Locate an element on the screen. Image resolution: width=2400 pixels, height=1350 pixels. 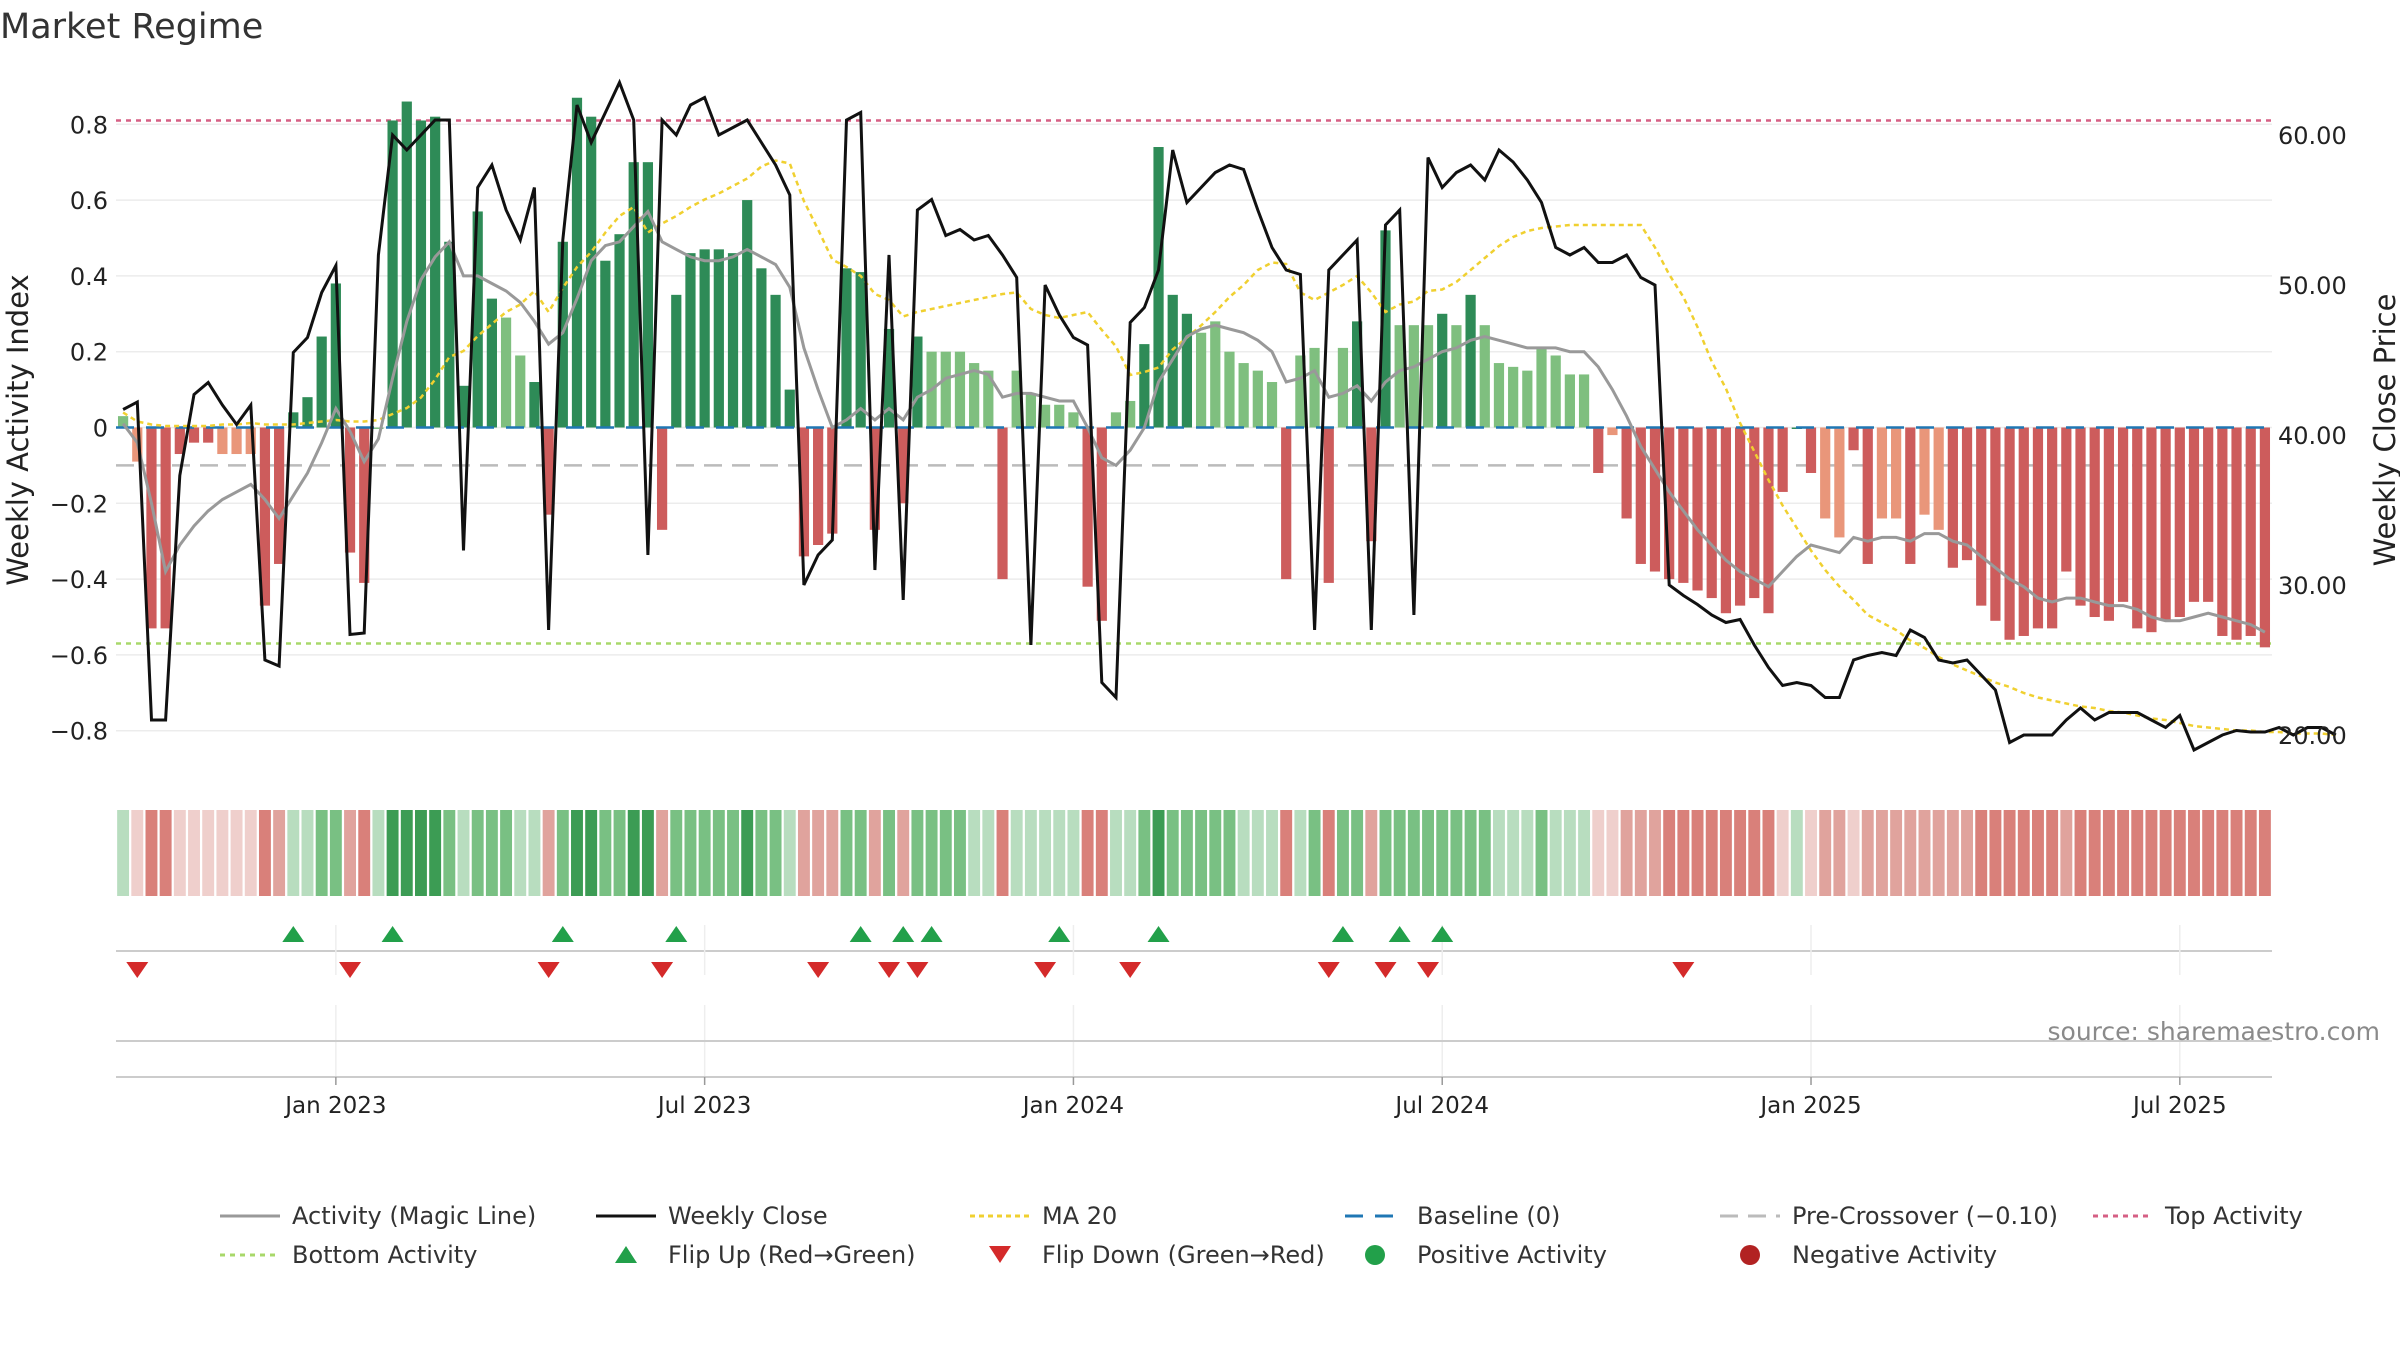
legend-label: Positive Activity is located at coordinates (1512, 1255).